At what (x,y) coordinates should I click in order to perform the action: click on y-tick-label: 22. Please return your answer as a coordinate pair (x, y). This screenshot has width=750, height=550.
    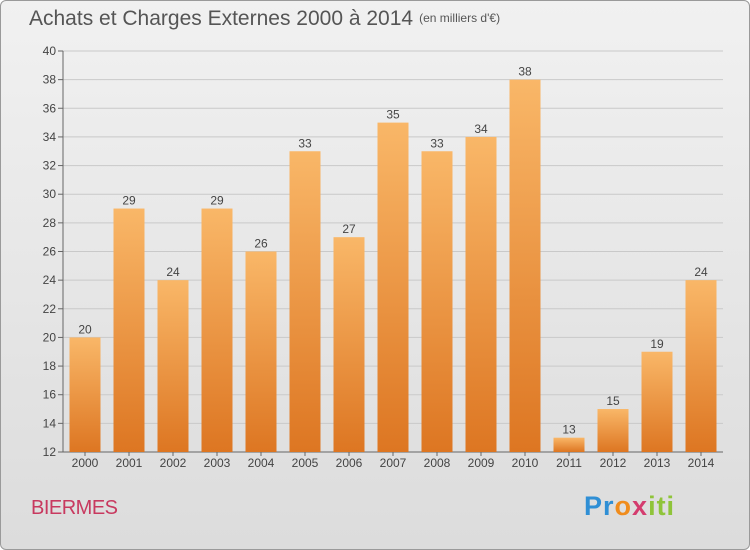
    Looking at the image, I should click on (50, 309).